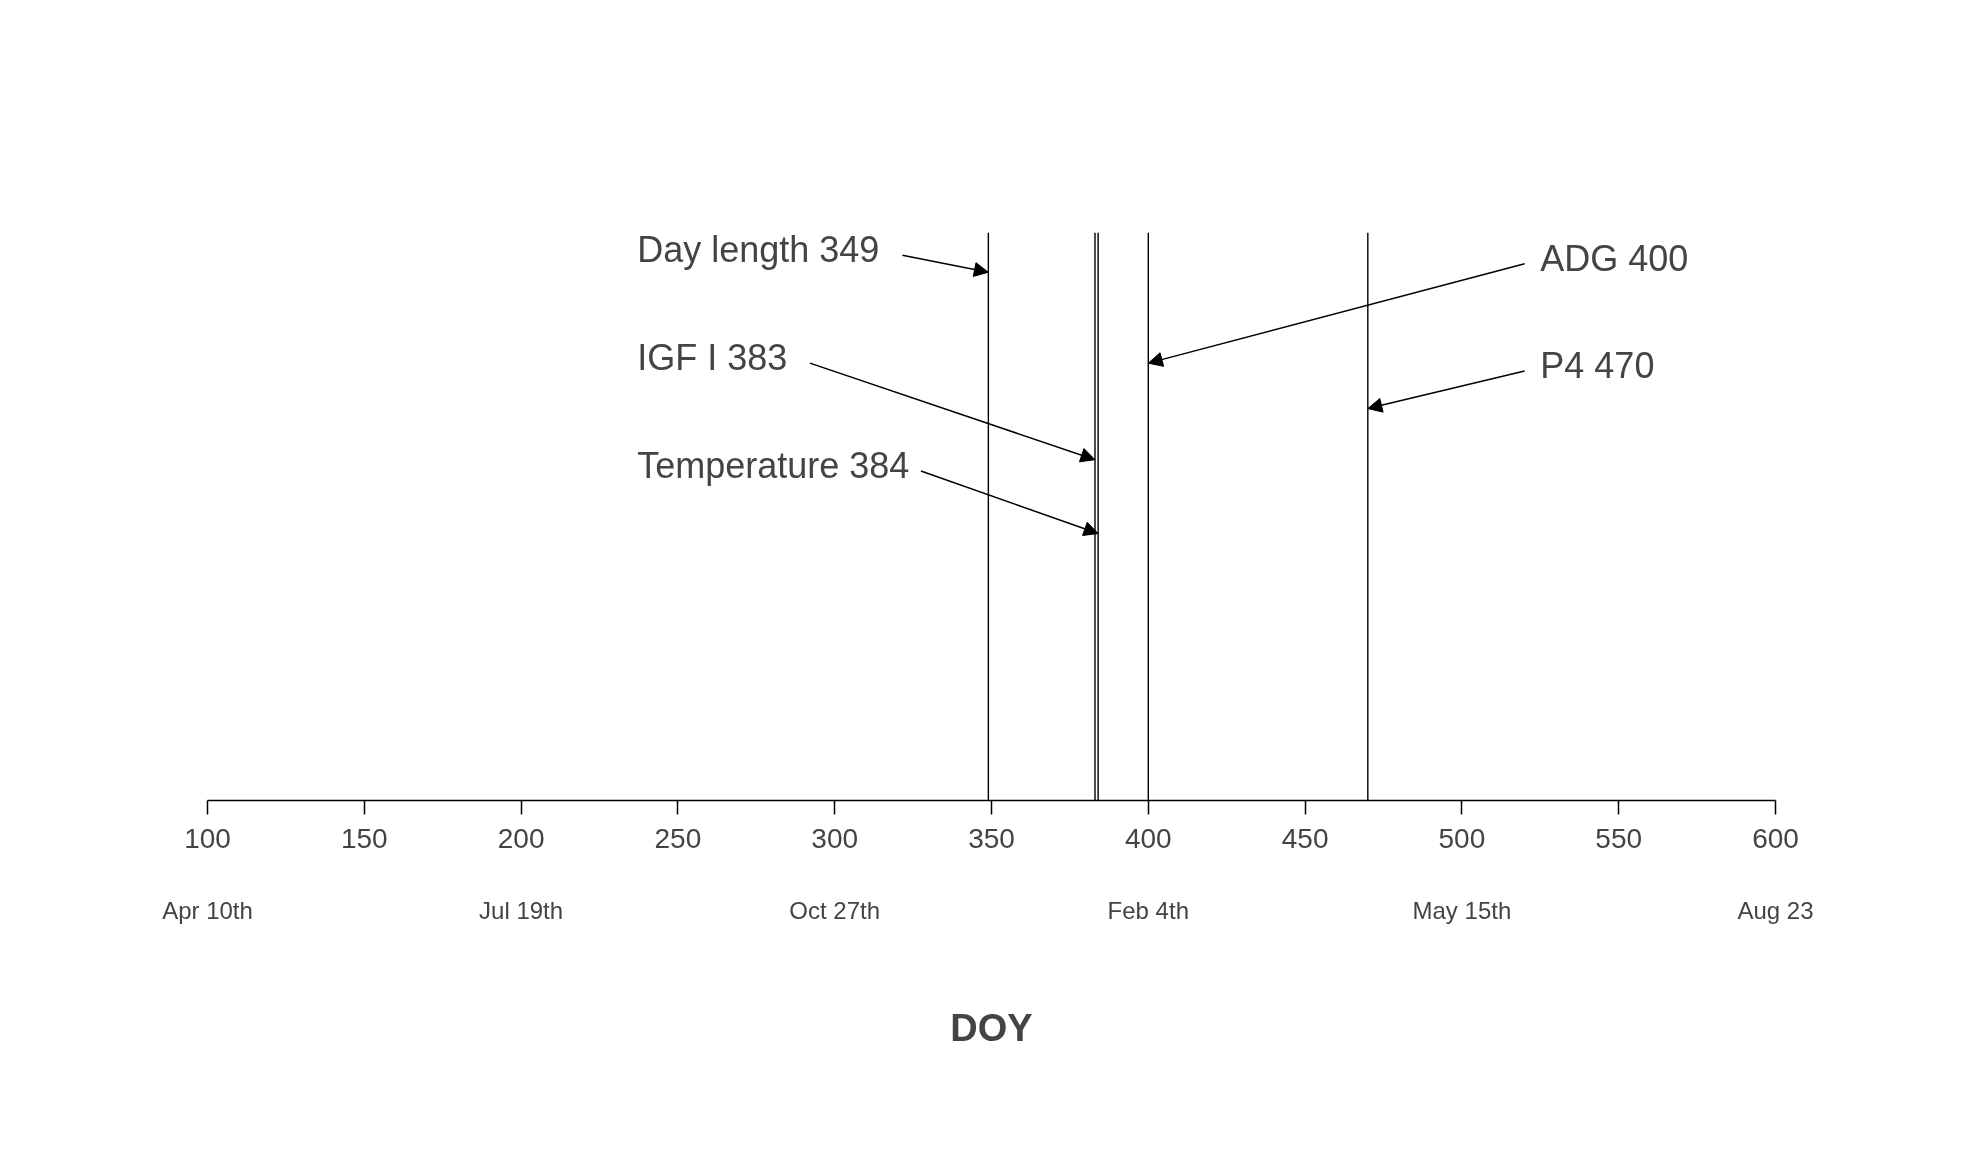  I want to click on text: Feb 4th, so click(1148, 910).